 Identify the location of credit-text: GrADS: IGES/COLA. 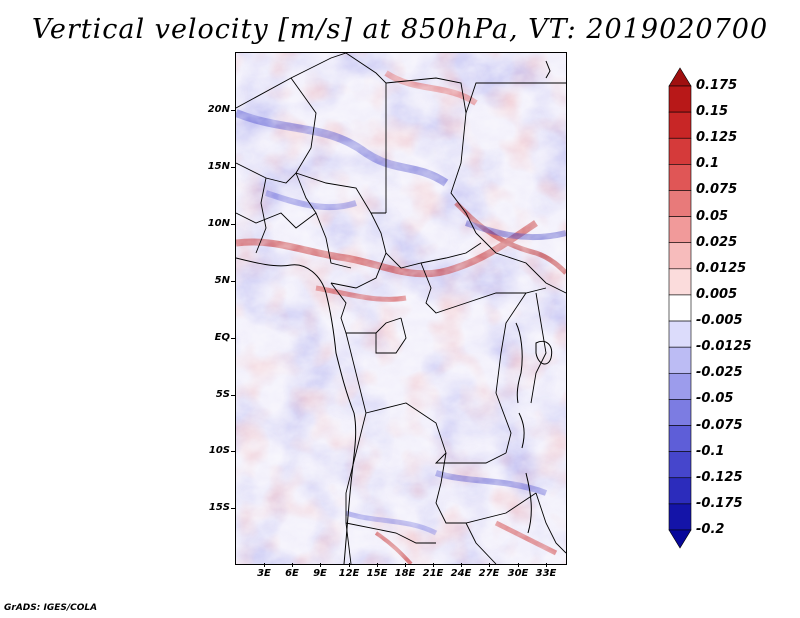
(51, 608).